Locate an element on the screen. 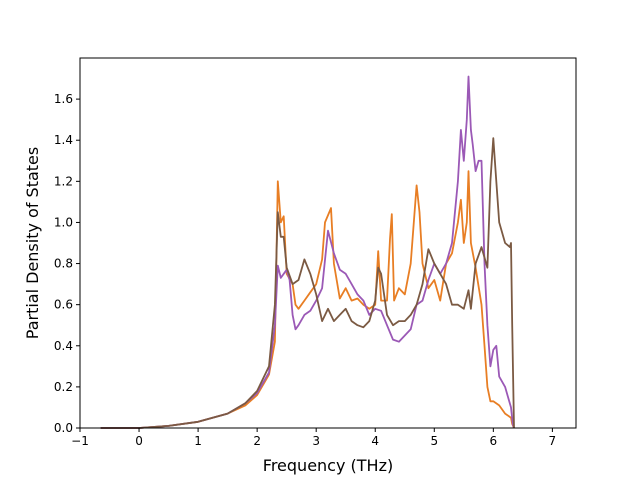 Image resolution: width=640 pixels, height=480 pixels. x-tick-label: 3 is located at coordinates (316, 441).